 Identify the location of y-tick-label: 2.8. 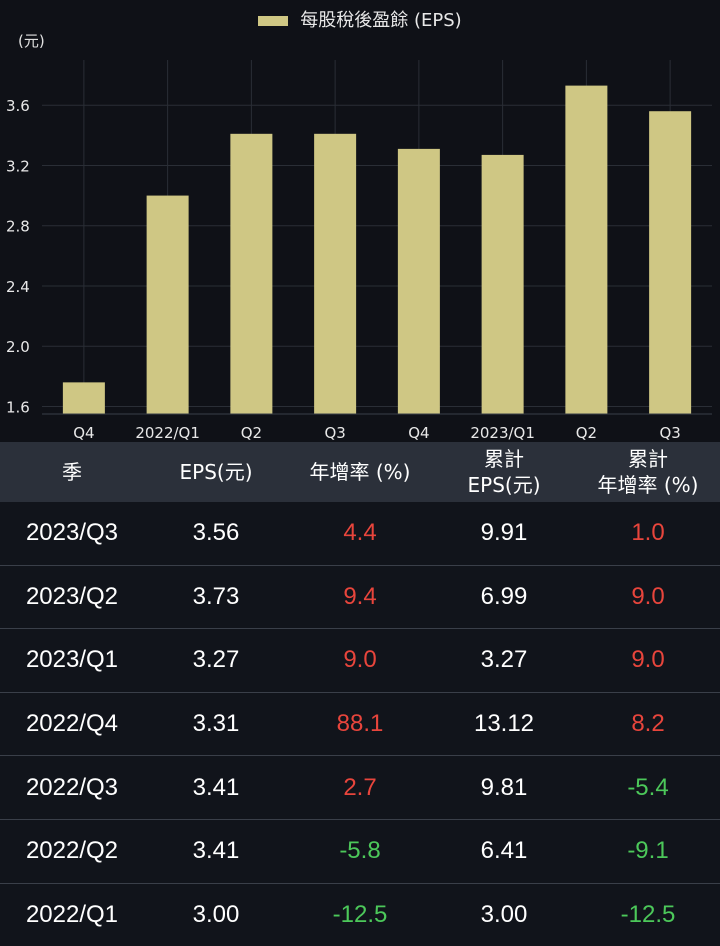
(18, 227).